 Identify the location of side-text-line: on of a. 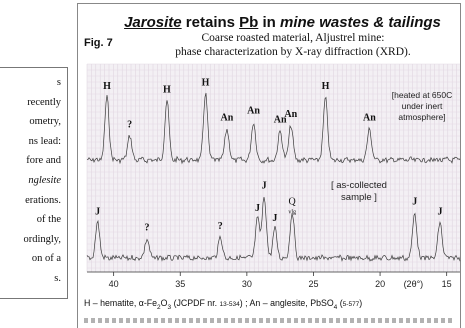
(46, 259).